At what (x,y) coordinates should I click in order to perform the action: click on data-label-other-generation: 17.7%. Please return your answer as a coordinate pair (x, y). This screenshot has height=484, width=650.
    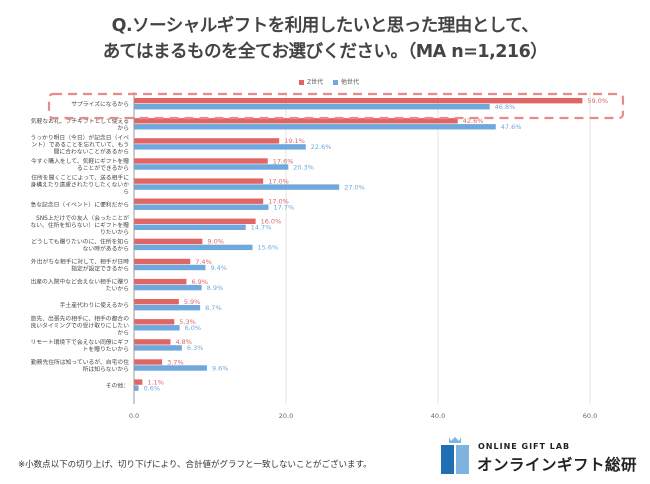
    Looking at the image, I should click on (284, 208).